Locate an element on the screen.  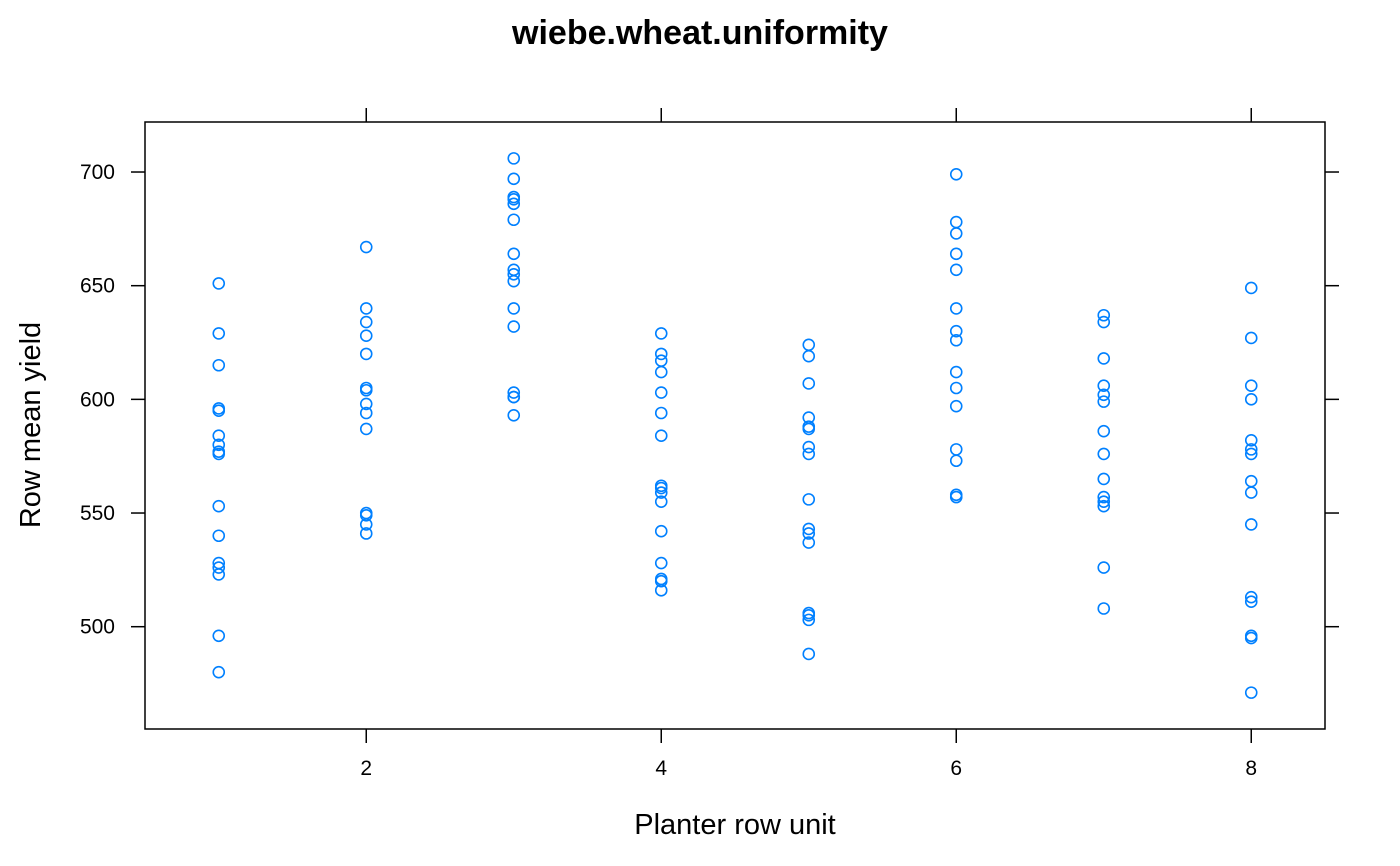
y-tick-label: 500 is located at coordinates (97, 627).